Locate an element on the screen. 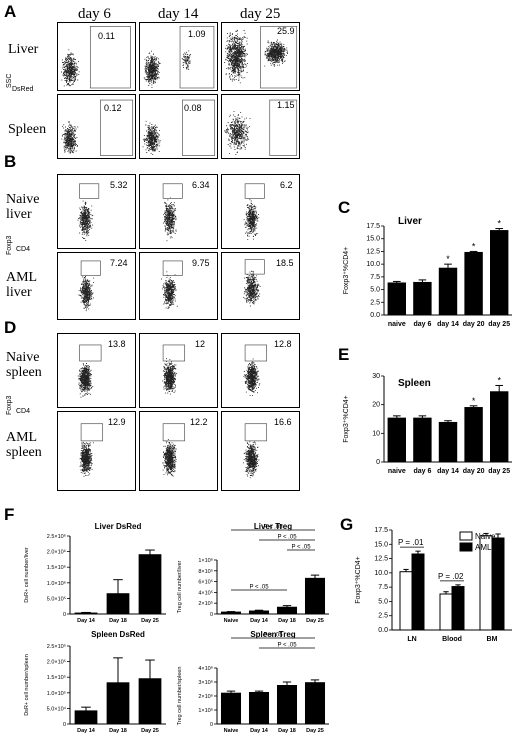 Image resolution: width=520 pixels, height=740 pixels. y-tick-label: 4×10⁶ is located at coordinates (205, 668).